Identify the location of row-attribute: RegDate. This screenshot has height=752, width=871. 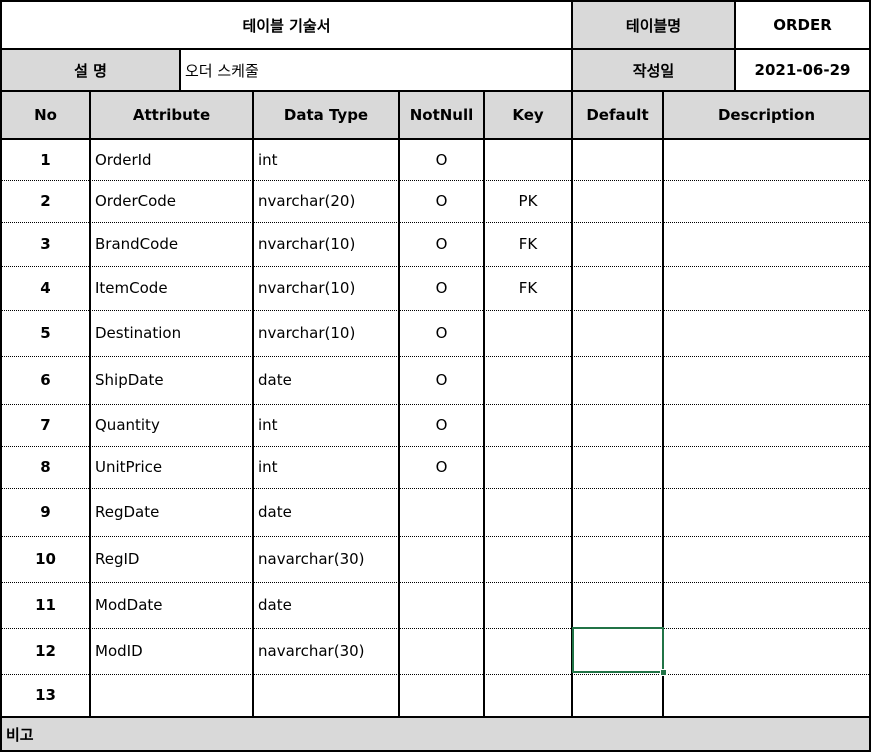
(127, 512).